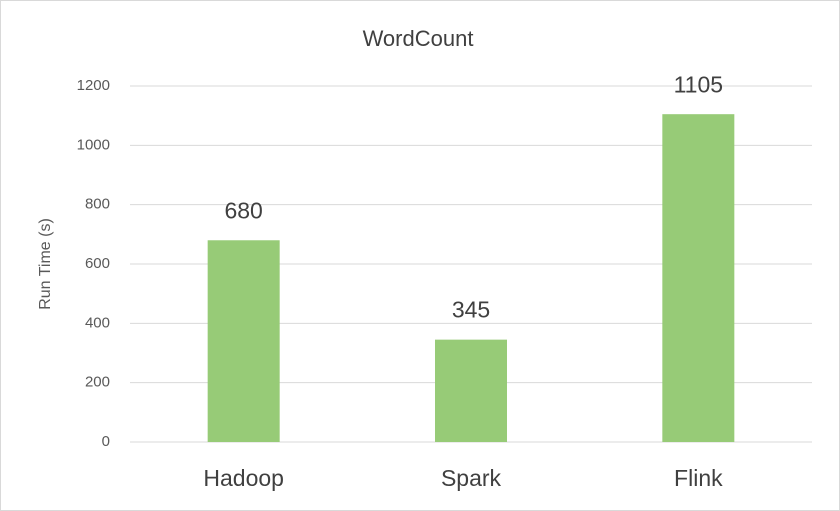 The height and width of the screenshot is (511, 840). What do you see at coordinates (93, 144) in the screenshot?
I see `y-tick-label: 1000` at bounding box center [93, 144].